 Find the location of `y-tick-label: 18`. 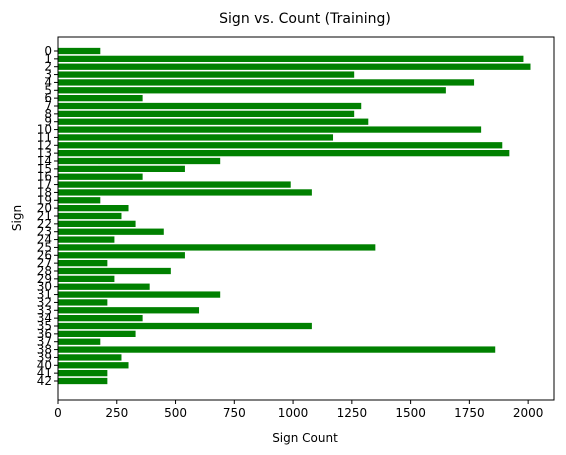

y-tick-label: 18 is located at coordinates (44, 192).